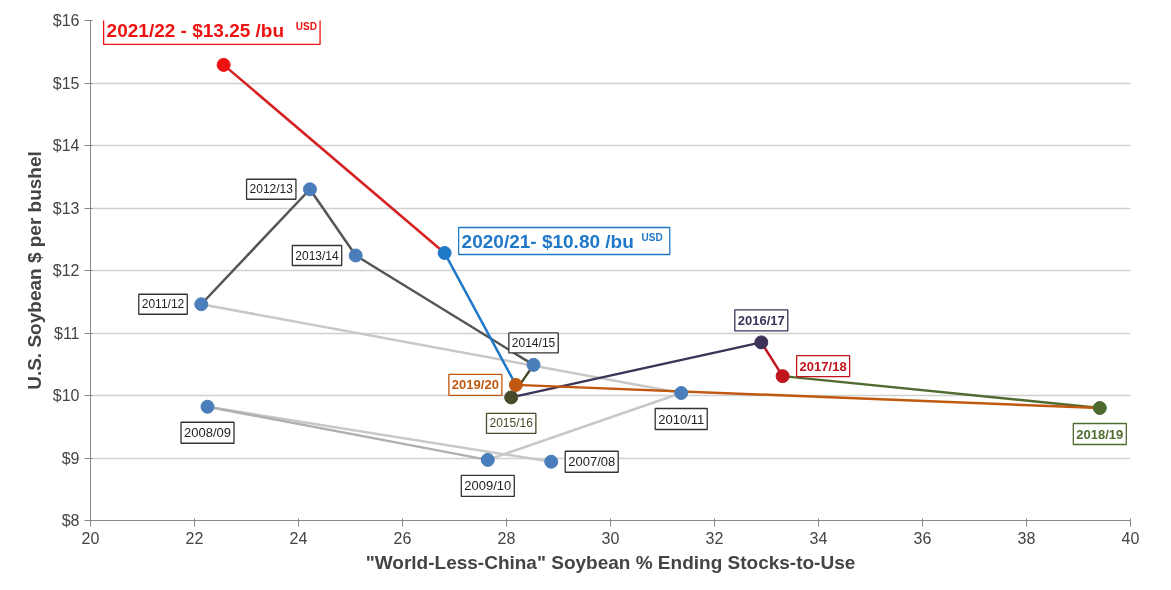 The height and width of the screenshot is (590, 1171). I want to click on y-tick-label: $11, so click(66, 333).